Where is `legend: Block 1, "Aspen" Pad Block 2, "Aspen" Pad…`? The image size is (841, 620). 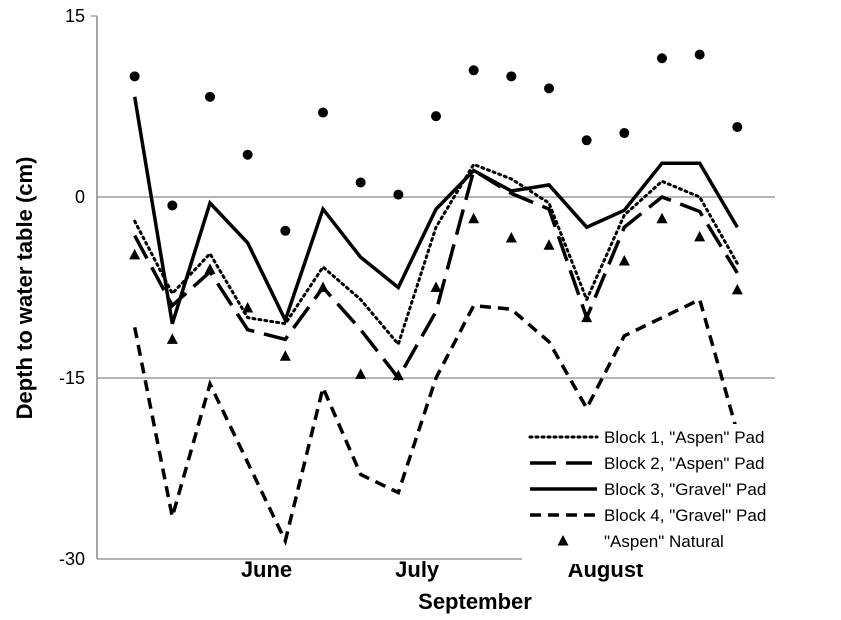 legend: Block 1, "Aspen" Pad Block 2, "Aspen" Pad… is located at coordinates (668, 494).